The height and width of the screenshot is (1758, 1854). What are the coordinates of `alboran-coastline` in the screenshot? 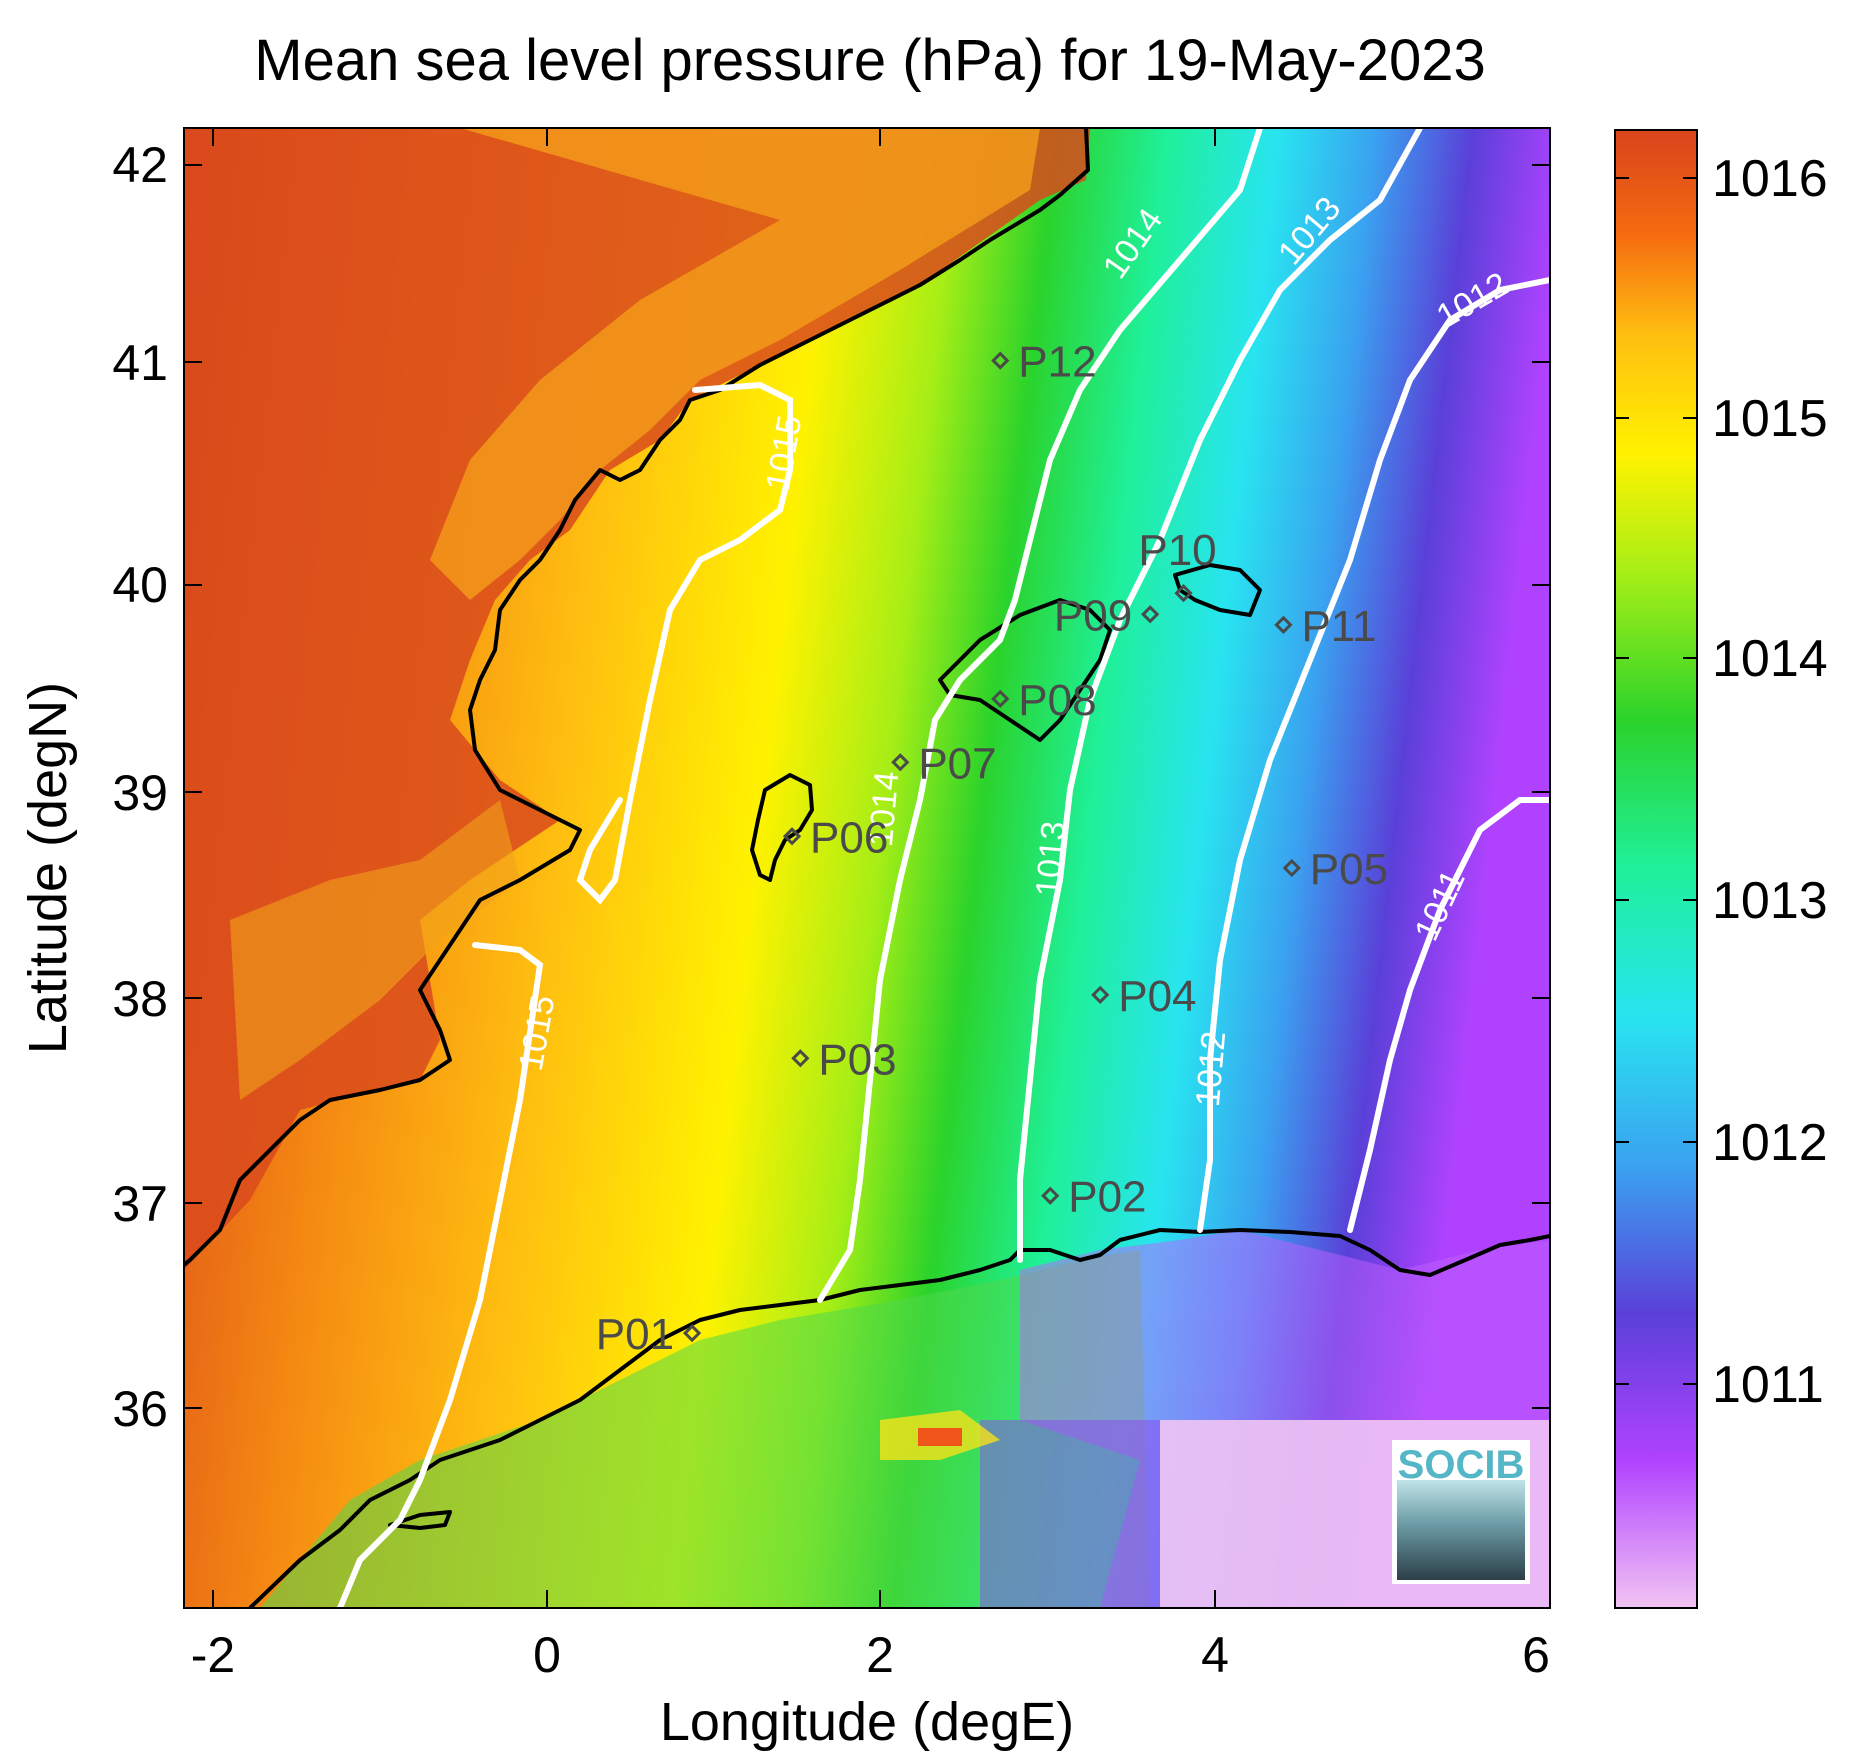 It's located at (420, 1520).